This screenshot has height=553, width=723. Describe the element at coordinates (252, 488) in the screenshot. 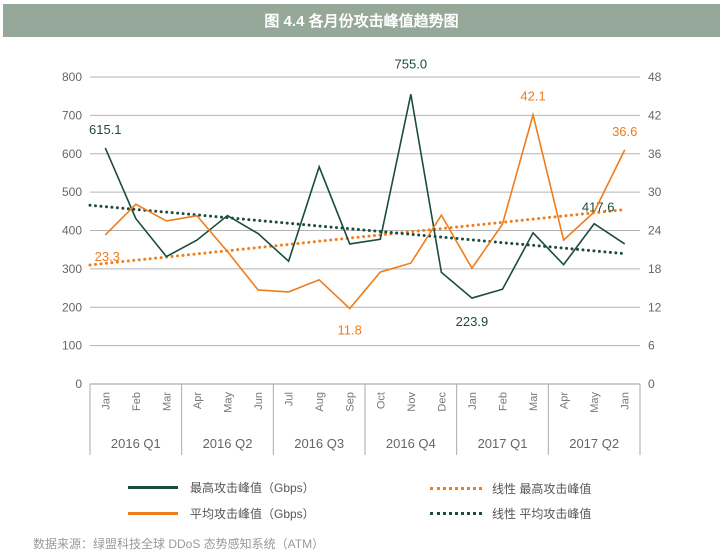

I see `legend-label-max: 最高攻击峰值（Gbps）` at that location.